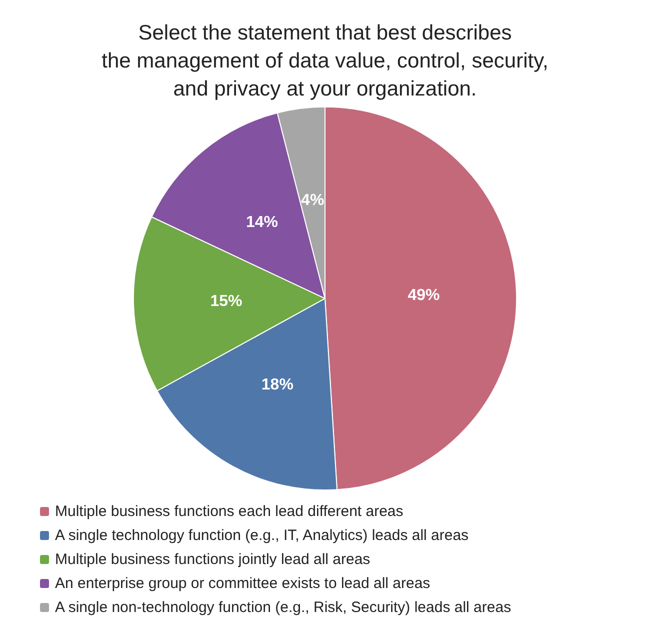  What do you see at coordinates (283, 607) in the screenshot?
I see `legend-label: A single non-technology function (e.g., Risk, Security) leads all areas` at bounding box center [283, 607].